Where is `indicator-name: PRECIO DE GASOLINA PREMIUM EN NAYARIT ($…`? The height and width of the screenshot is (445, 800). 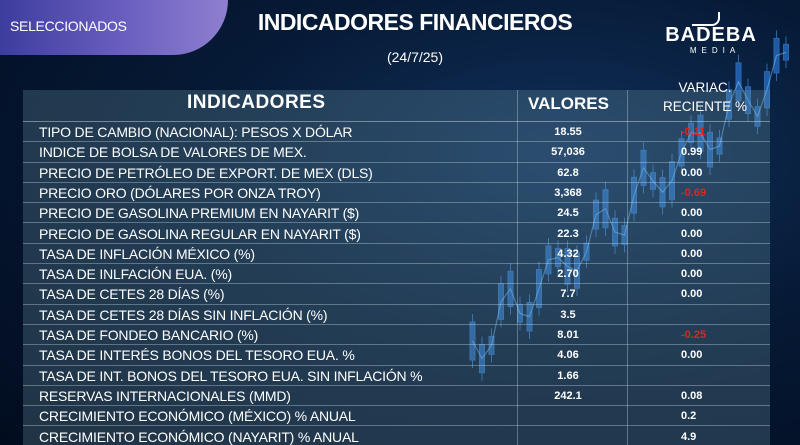 indicator-name: PRECIO DE GASOLINA PREMIUM EN NAYARIT ($… is located at coordinates (199, 213).